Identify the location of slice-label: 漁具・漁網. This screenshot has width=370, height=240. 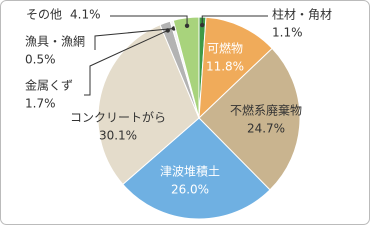
(55, 42).